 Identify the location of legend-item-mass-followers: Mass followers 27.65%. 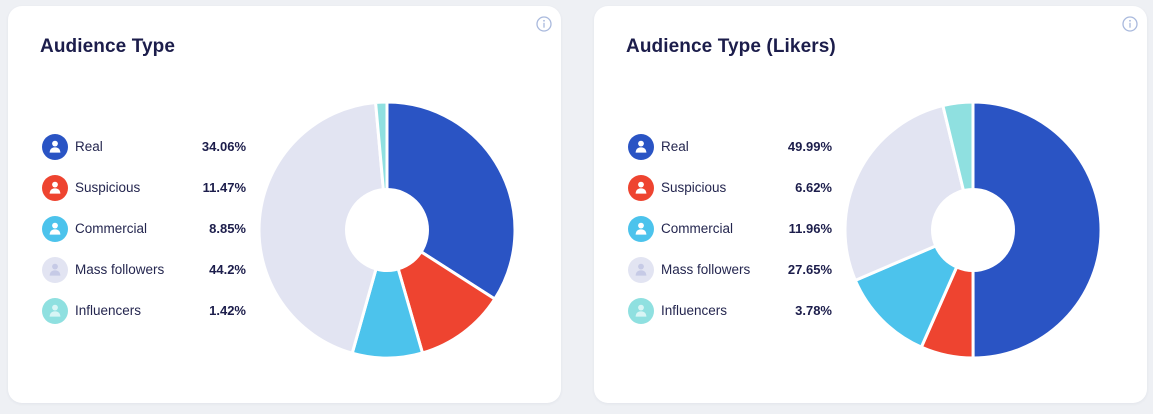
(729, 275).